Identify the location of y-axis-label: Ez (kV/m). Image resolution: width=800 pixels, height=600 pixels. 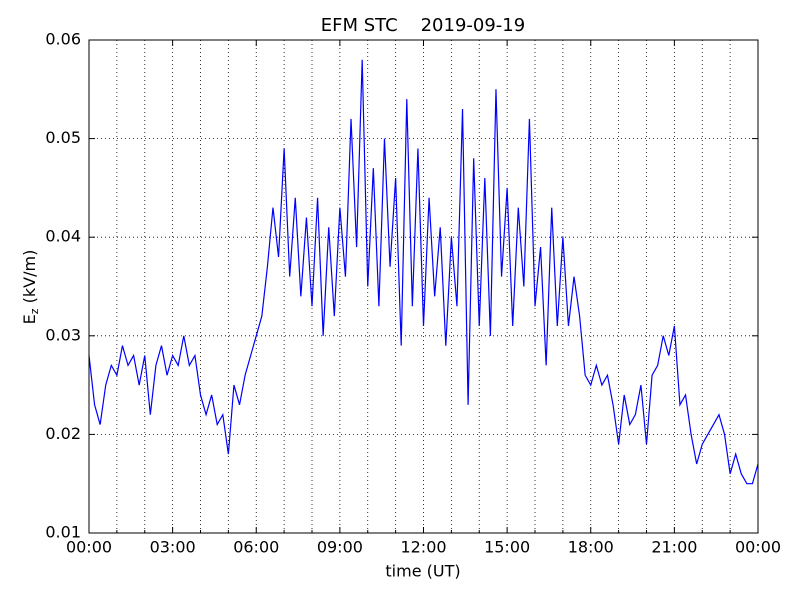
(31, 287).